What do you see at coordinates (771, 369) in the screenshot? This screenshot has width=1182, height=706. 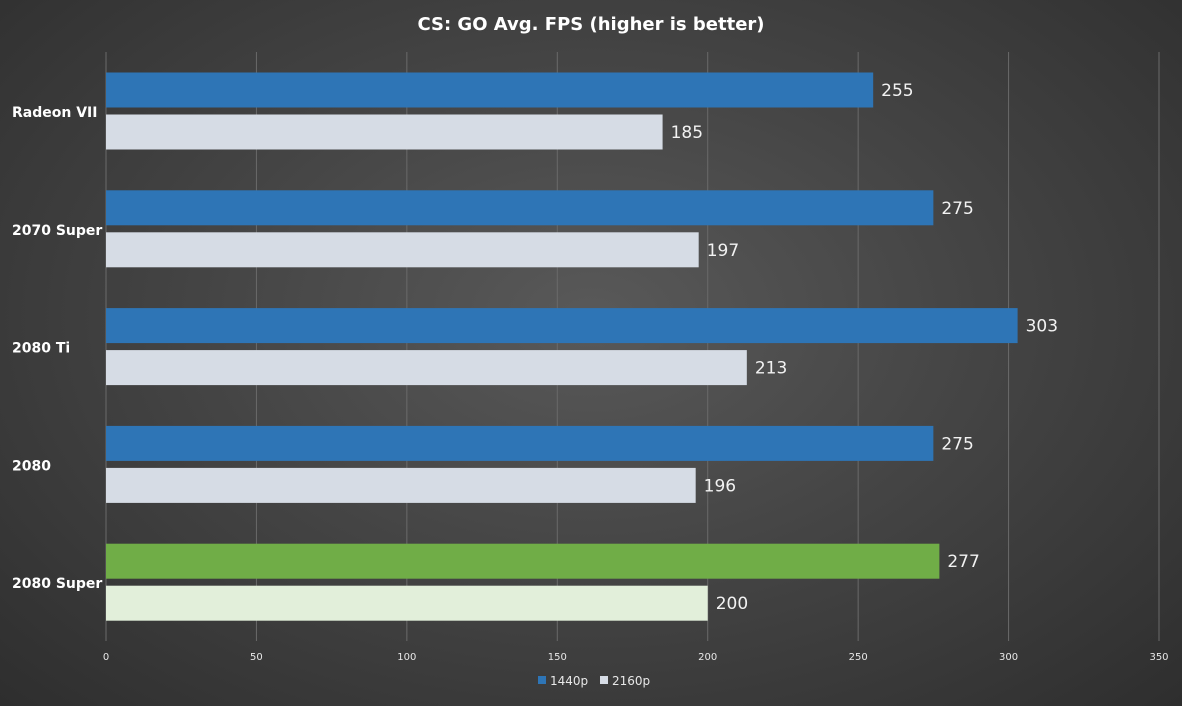 I see `data-label: 213` at bounding box center [771, 369].